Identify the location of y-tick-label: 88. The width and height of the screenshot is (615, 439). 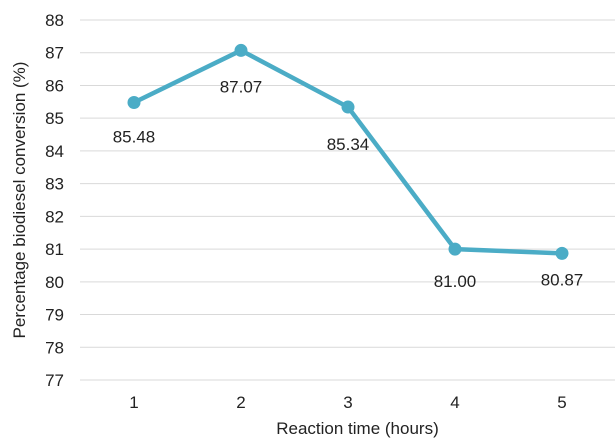
(54, 20).